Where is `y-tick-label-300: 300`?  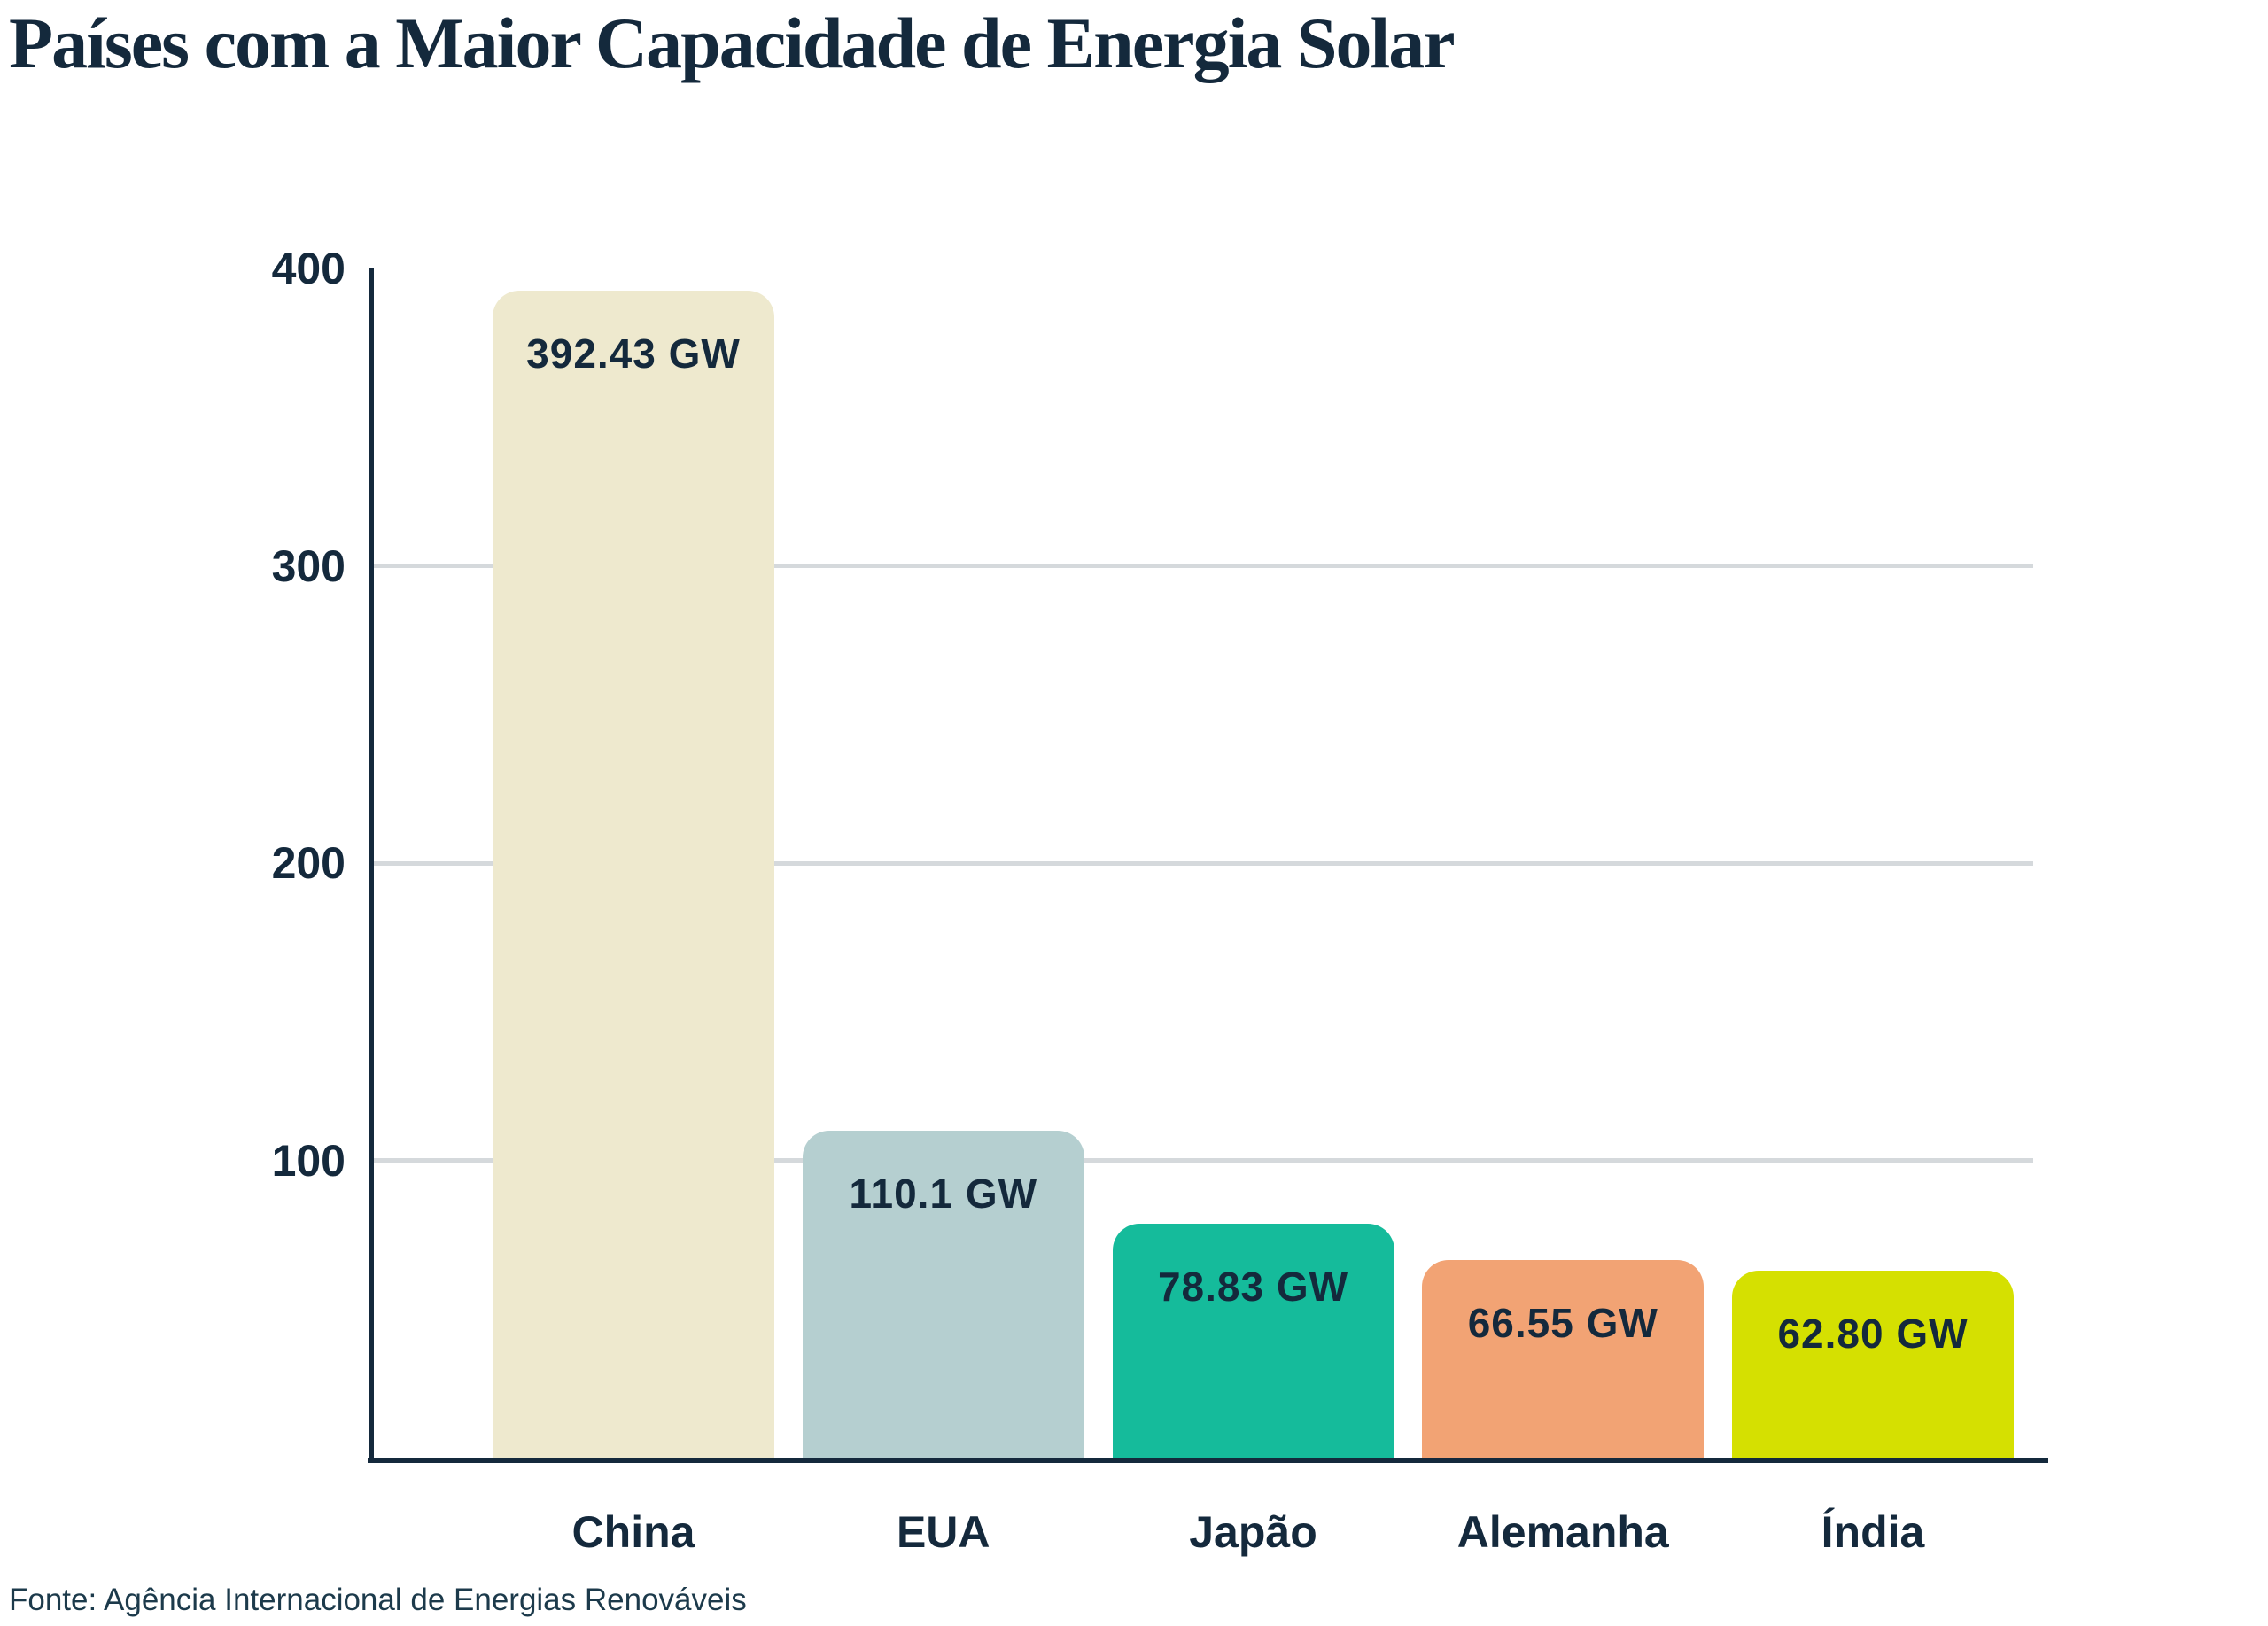 y-tick-label-300: 300 is located at coordinates (308, 566).